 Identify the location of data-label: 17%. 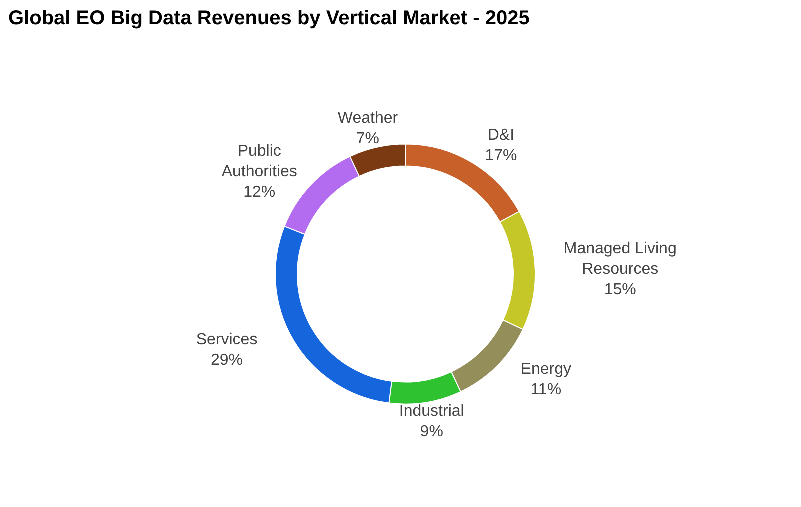
(501, 155).